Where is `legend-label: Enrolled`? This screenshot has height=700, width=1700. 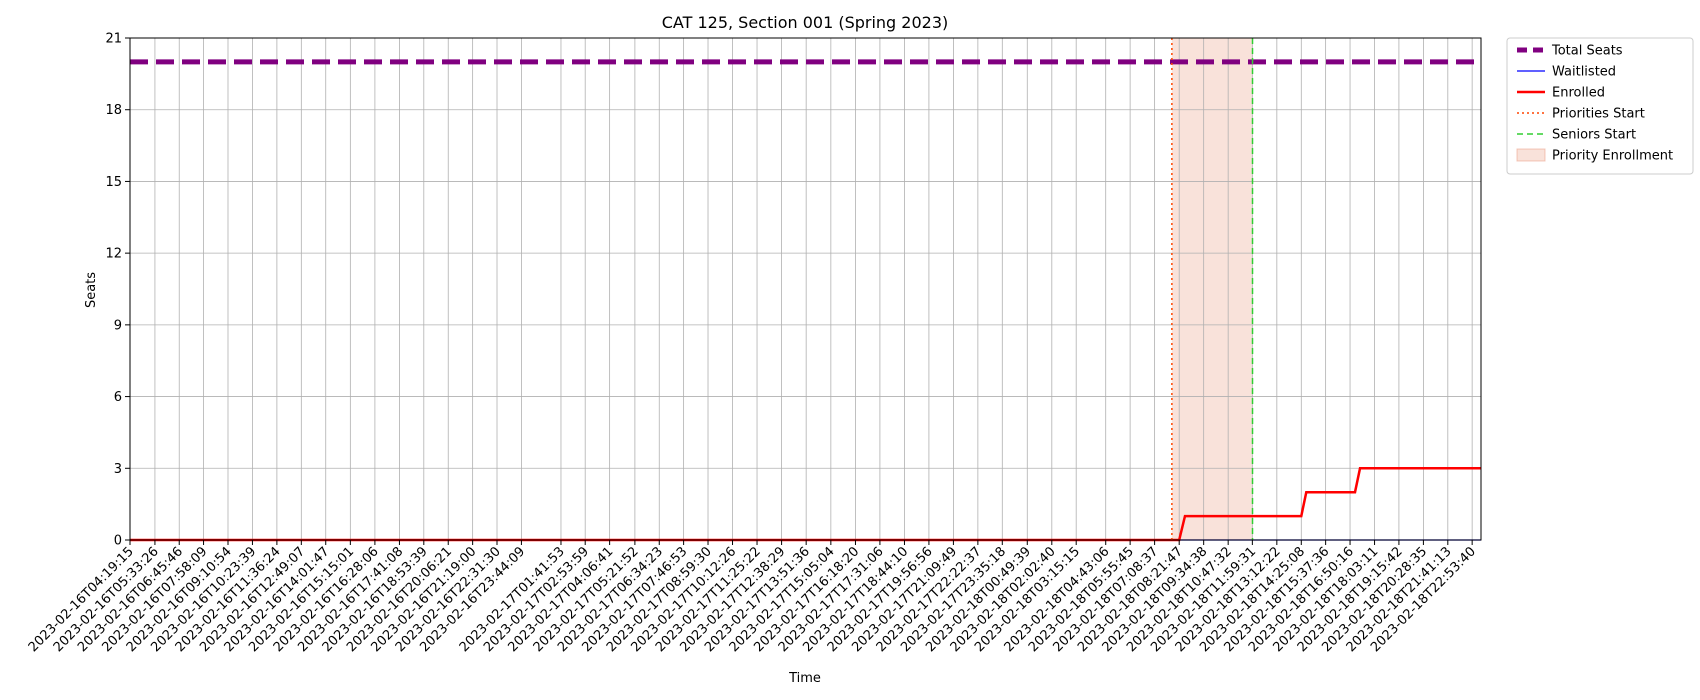 legend-label: Enrolled is located at coordinates (1578, 93).